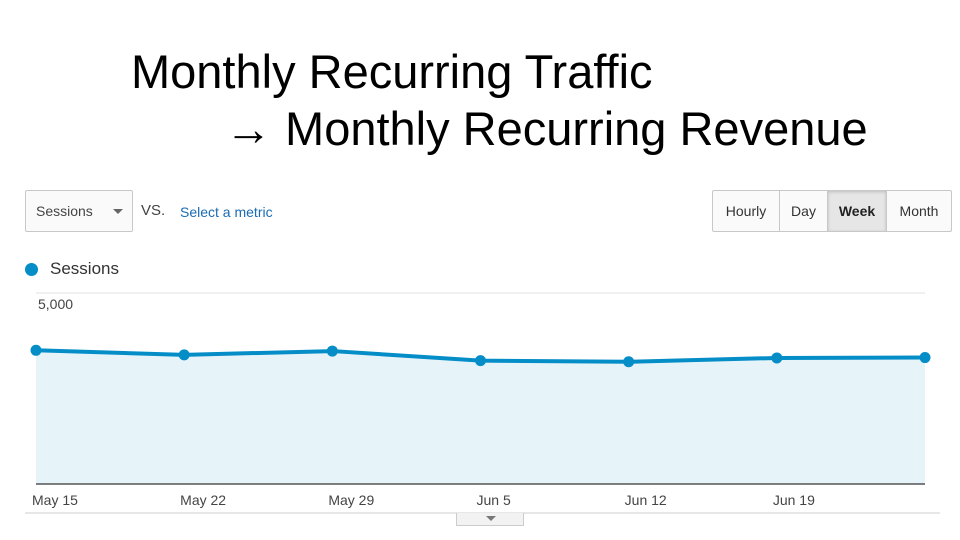 The image size is (960, 540). I want to click on chart-legend: Sessions, so click(72, 269).